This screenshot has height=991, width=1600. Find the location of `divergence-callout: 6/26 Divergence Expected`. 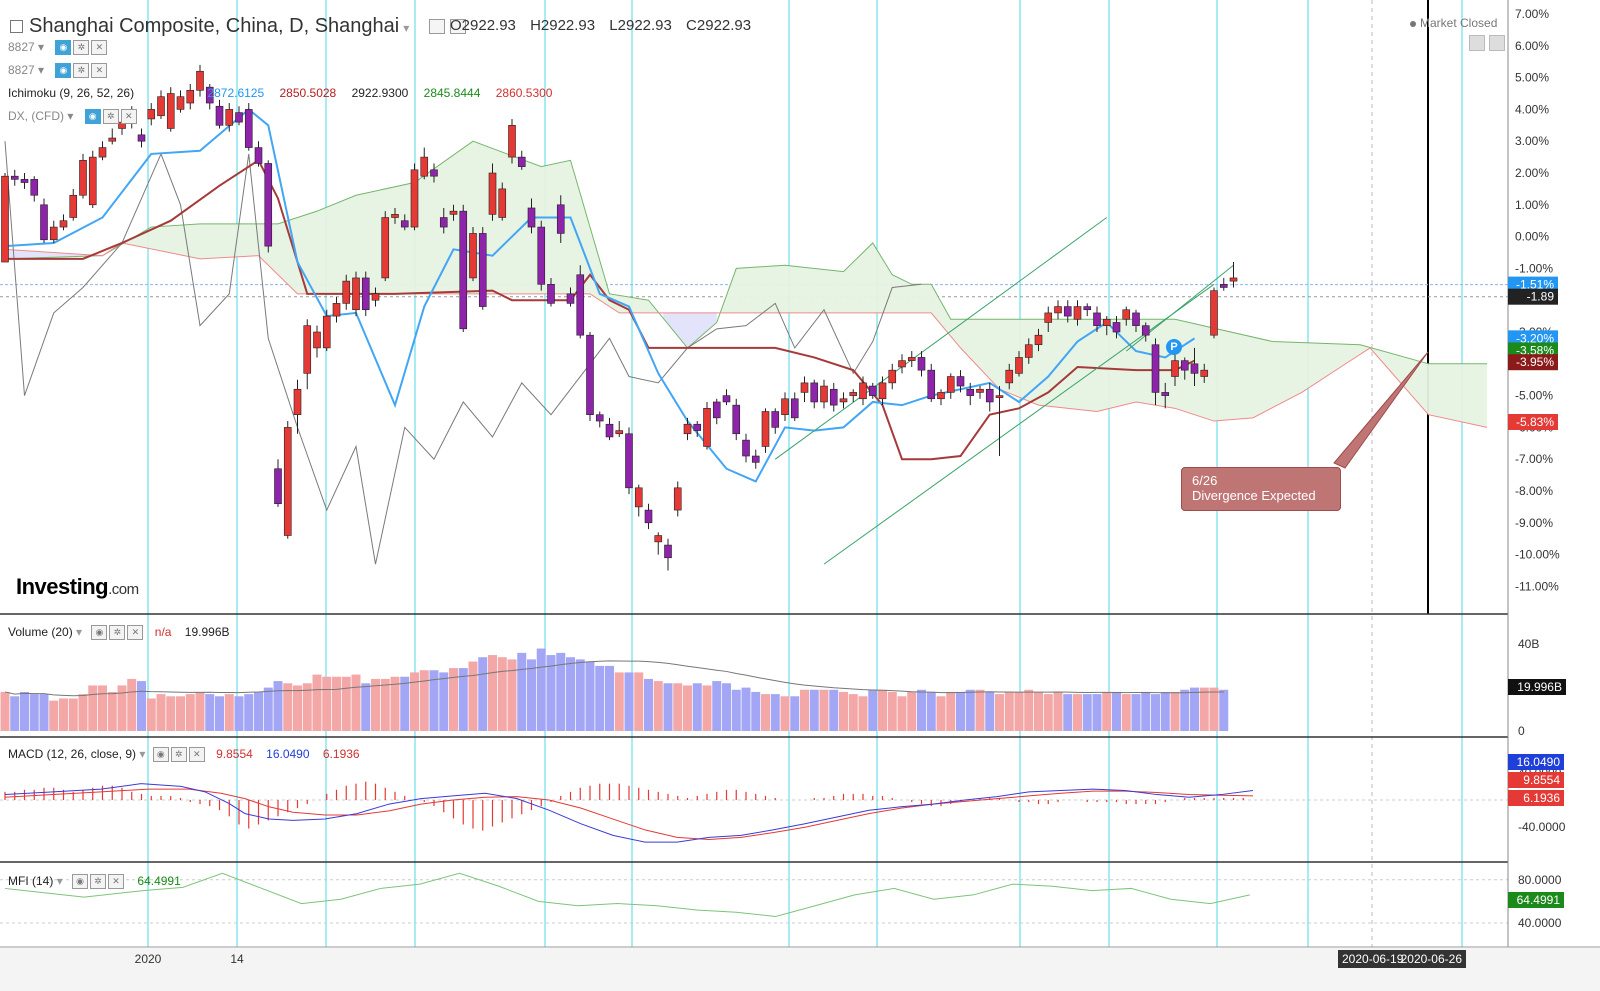

divergence-callout: 6/26 Divergence Expected is located at coordinates (1261, 489).